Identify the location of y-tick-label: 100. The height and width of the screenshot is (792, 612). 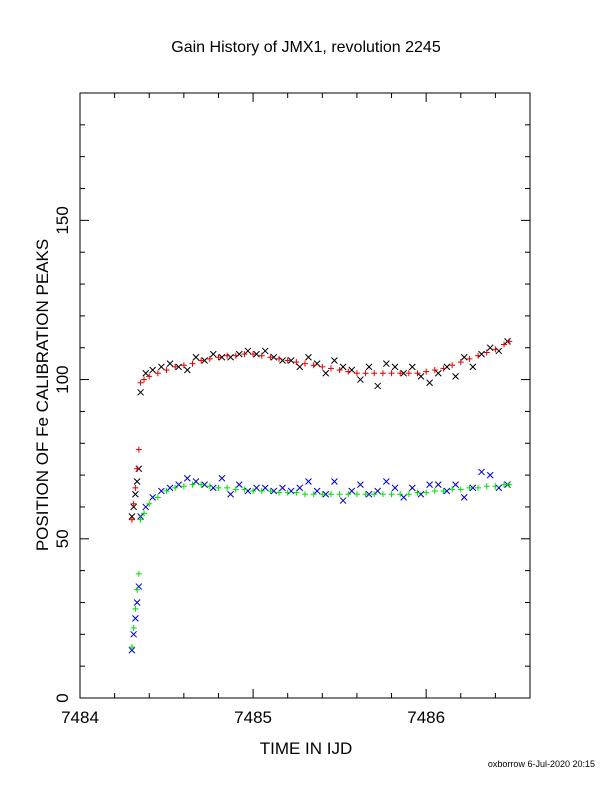
(62, 379).